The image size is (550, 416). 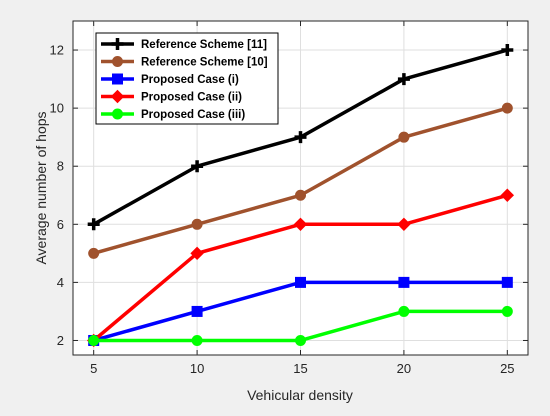 What do you see at coordinates (204, 45) in the screenshot?
I see `legend-label: Reference Scheme [11]` at bounding box center [204, 45].